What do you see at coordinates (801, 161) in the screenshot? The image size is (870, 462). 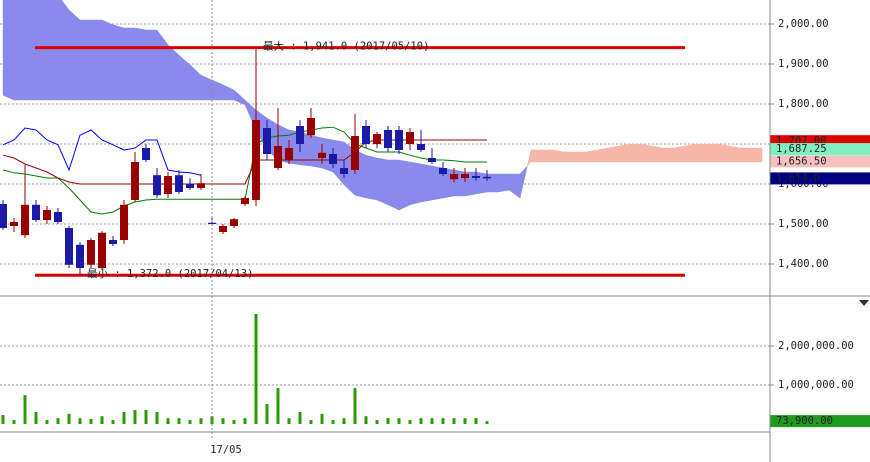 I see `price-label: 1,656.50` at bounding box center [801, 161].